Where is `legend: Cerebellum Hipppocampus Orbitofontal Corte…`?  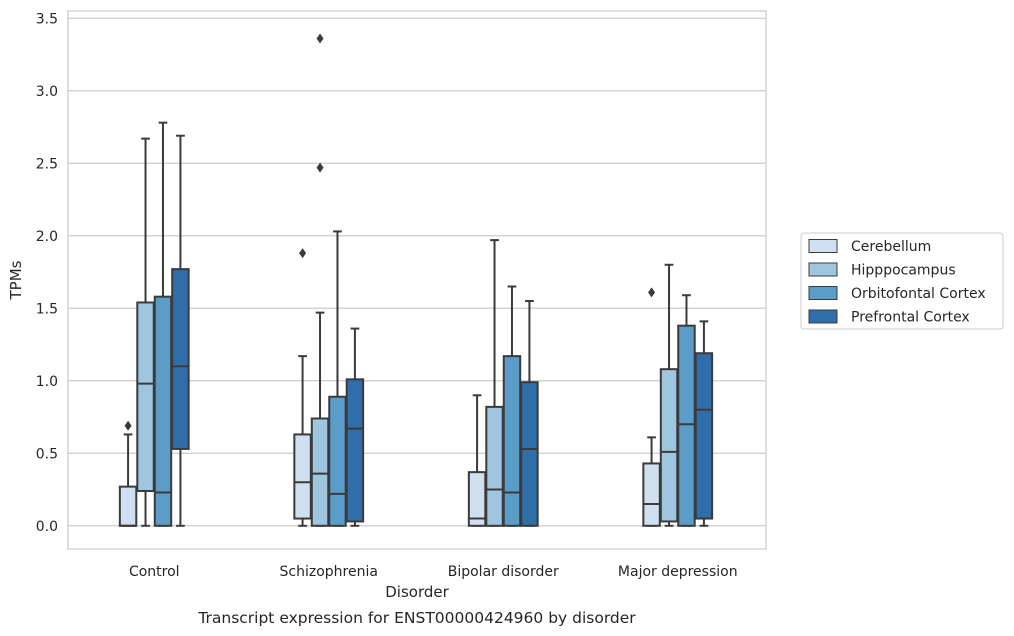
legend: Cerebellum Hipppocampus Orbitofontal Corte… is located at coordinates (902, 281).